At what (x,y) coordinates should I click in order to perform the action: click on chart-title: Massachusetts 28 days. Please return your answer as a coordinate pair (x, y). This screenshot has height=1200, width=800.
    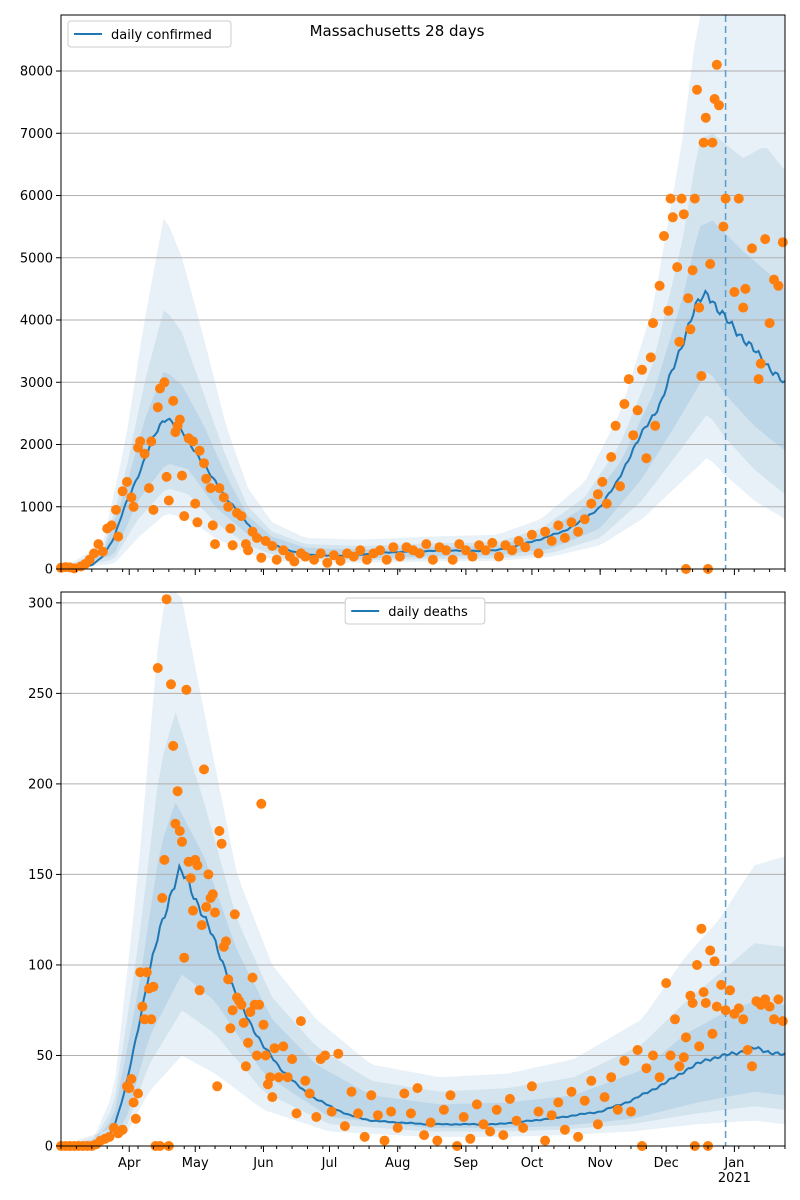
    Looking at the image, I should click on (397, 31).